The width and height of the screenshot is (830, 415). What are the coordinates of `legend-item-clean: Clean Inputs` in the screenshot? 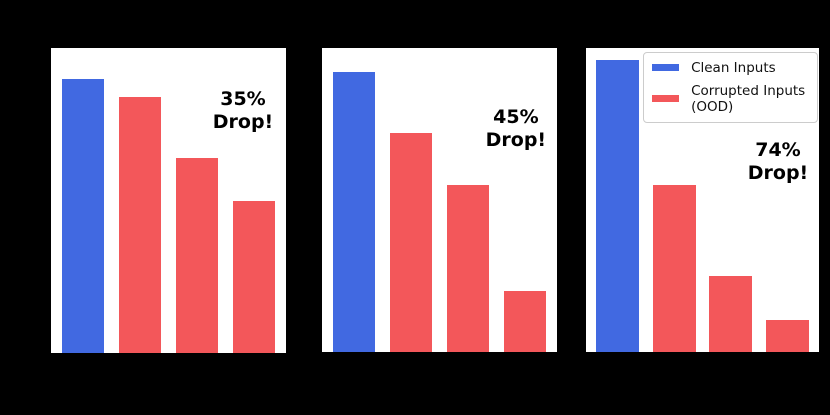 It's located at (730, 68).